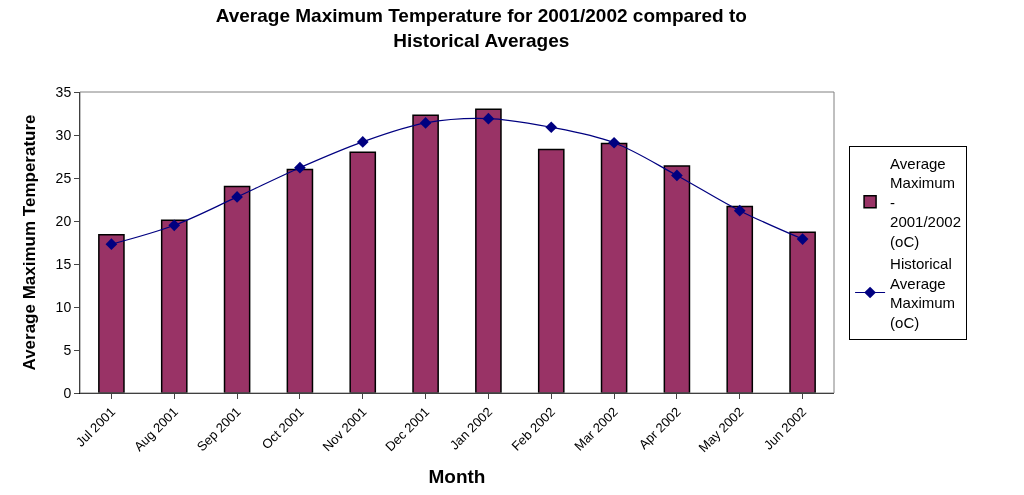  Describe the element at coordinates (63, 306) in the screenshot. I see `y-tick-label: 10` at that location.